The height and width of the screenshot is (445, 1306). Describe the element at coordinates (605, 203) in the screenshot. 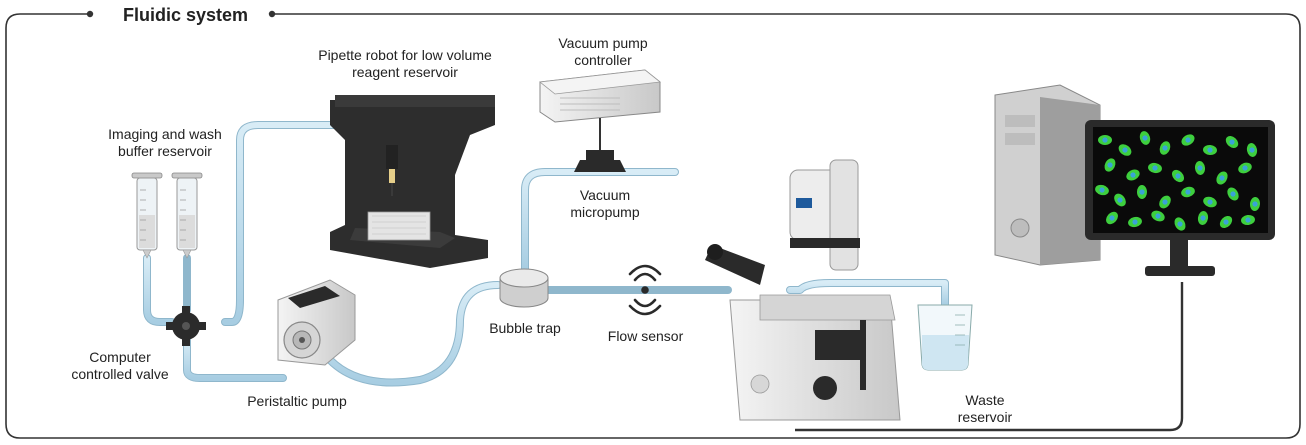

I see `label-vacuum-micropump: Vacuum micropump` at that location.